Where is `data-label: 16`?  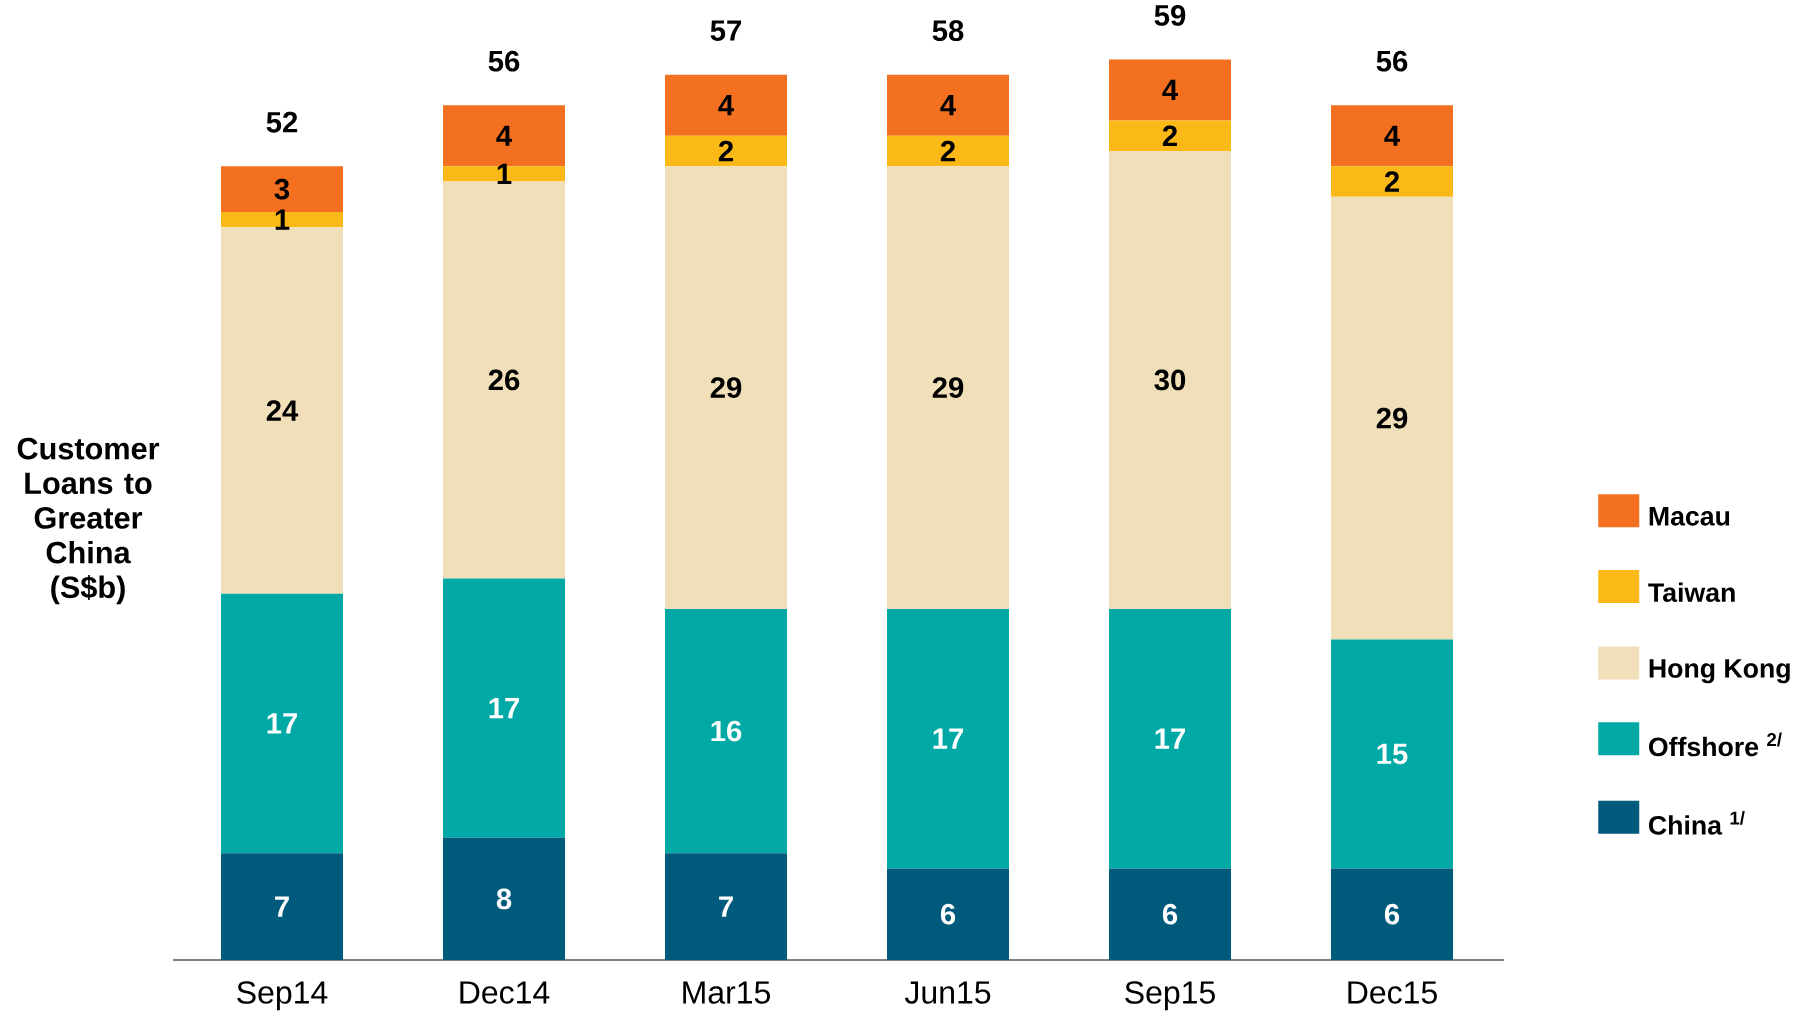
data-label: 16 is located at coordinates (726, 731).